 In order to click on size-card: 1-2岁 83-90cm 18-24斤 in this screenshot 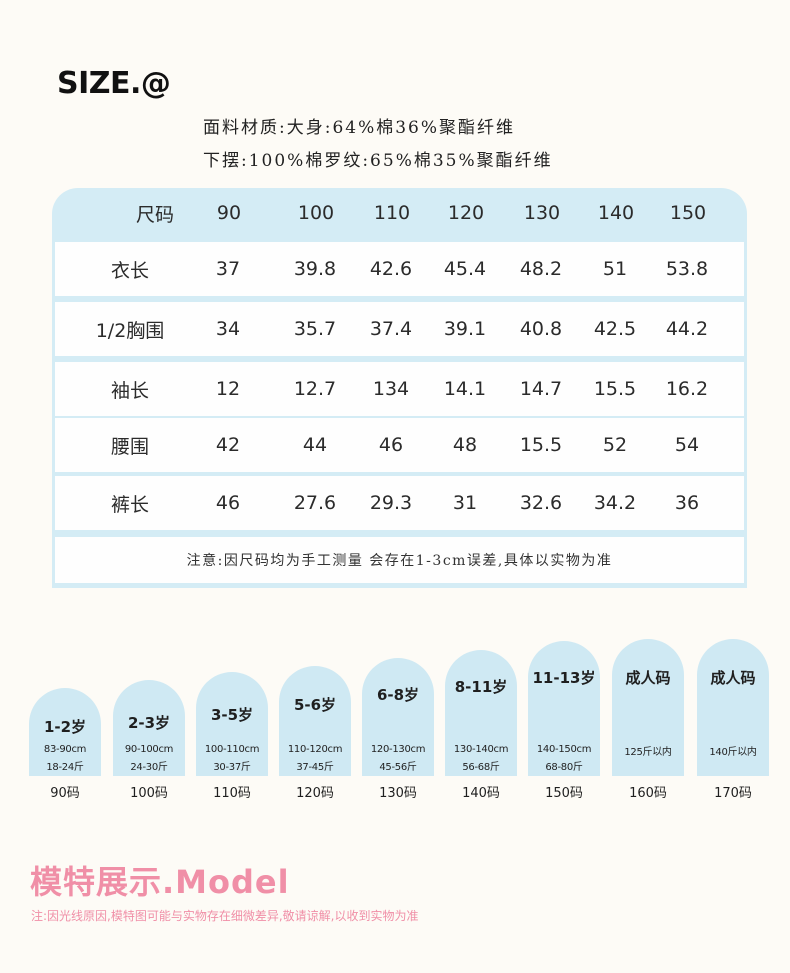, I will do `click(65, 732)`.